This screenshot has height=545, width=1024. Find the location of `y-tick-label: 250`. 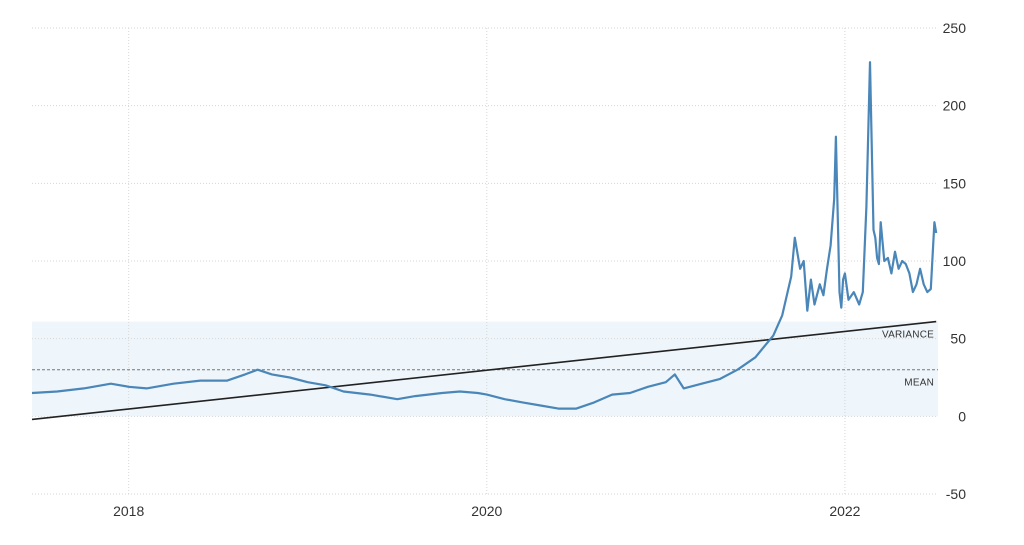

y-tick-label: 250 is located at coordinates (955, 28).